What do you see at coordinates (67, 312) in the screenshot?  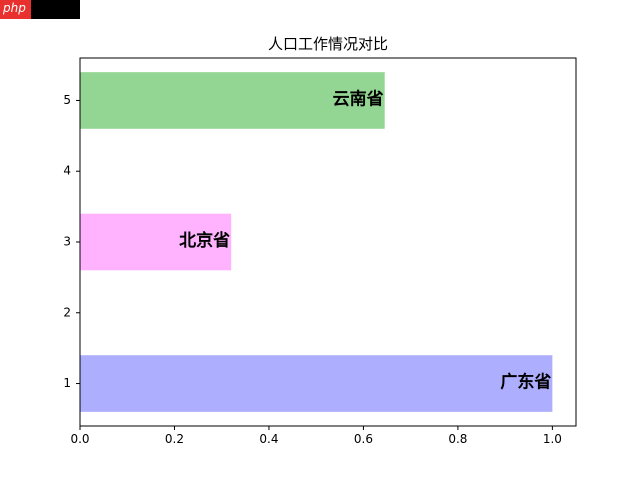 I see `y-tick-label: 2` at bounding box center [67, 312].